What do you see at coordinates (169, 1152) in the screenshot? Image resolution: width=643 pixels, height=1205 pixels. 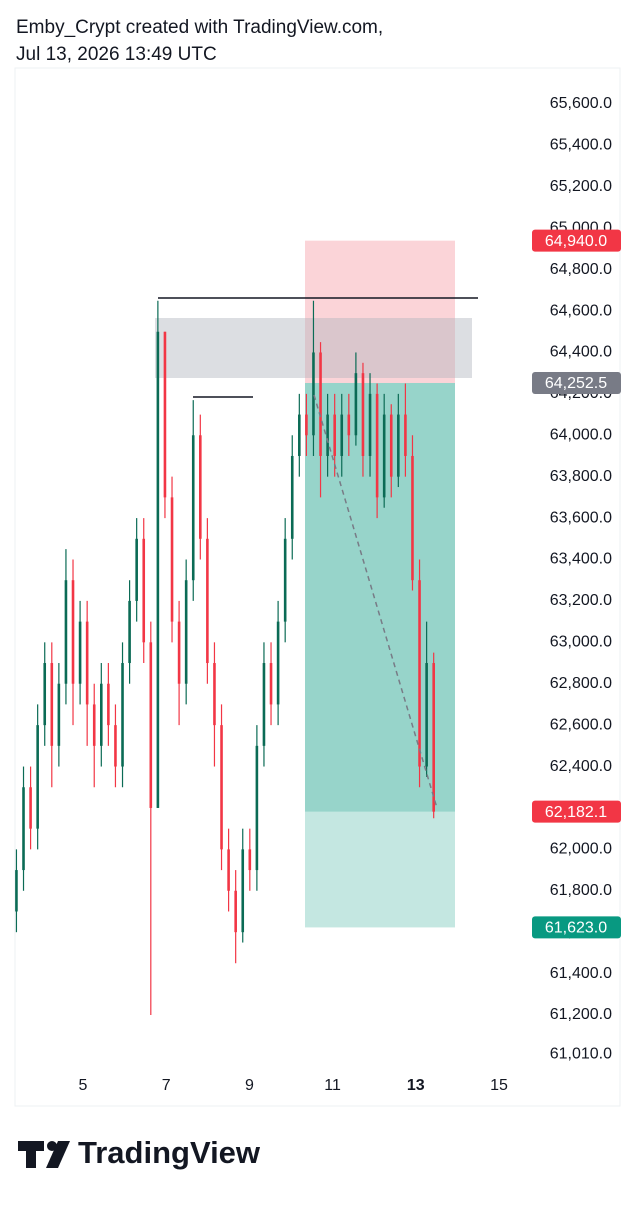 I see `brand: TradingView` at bounding box center [169, 1152].